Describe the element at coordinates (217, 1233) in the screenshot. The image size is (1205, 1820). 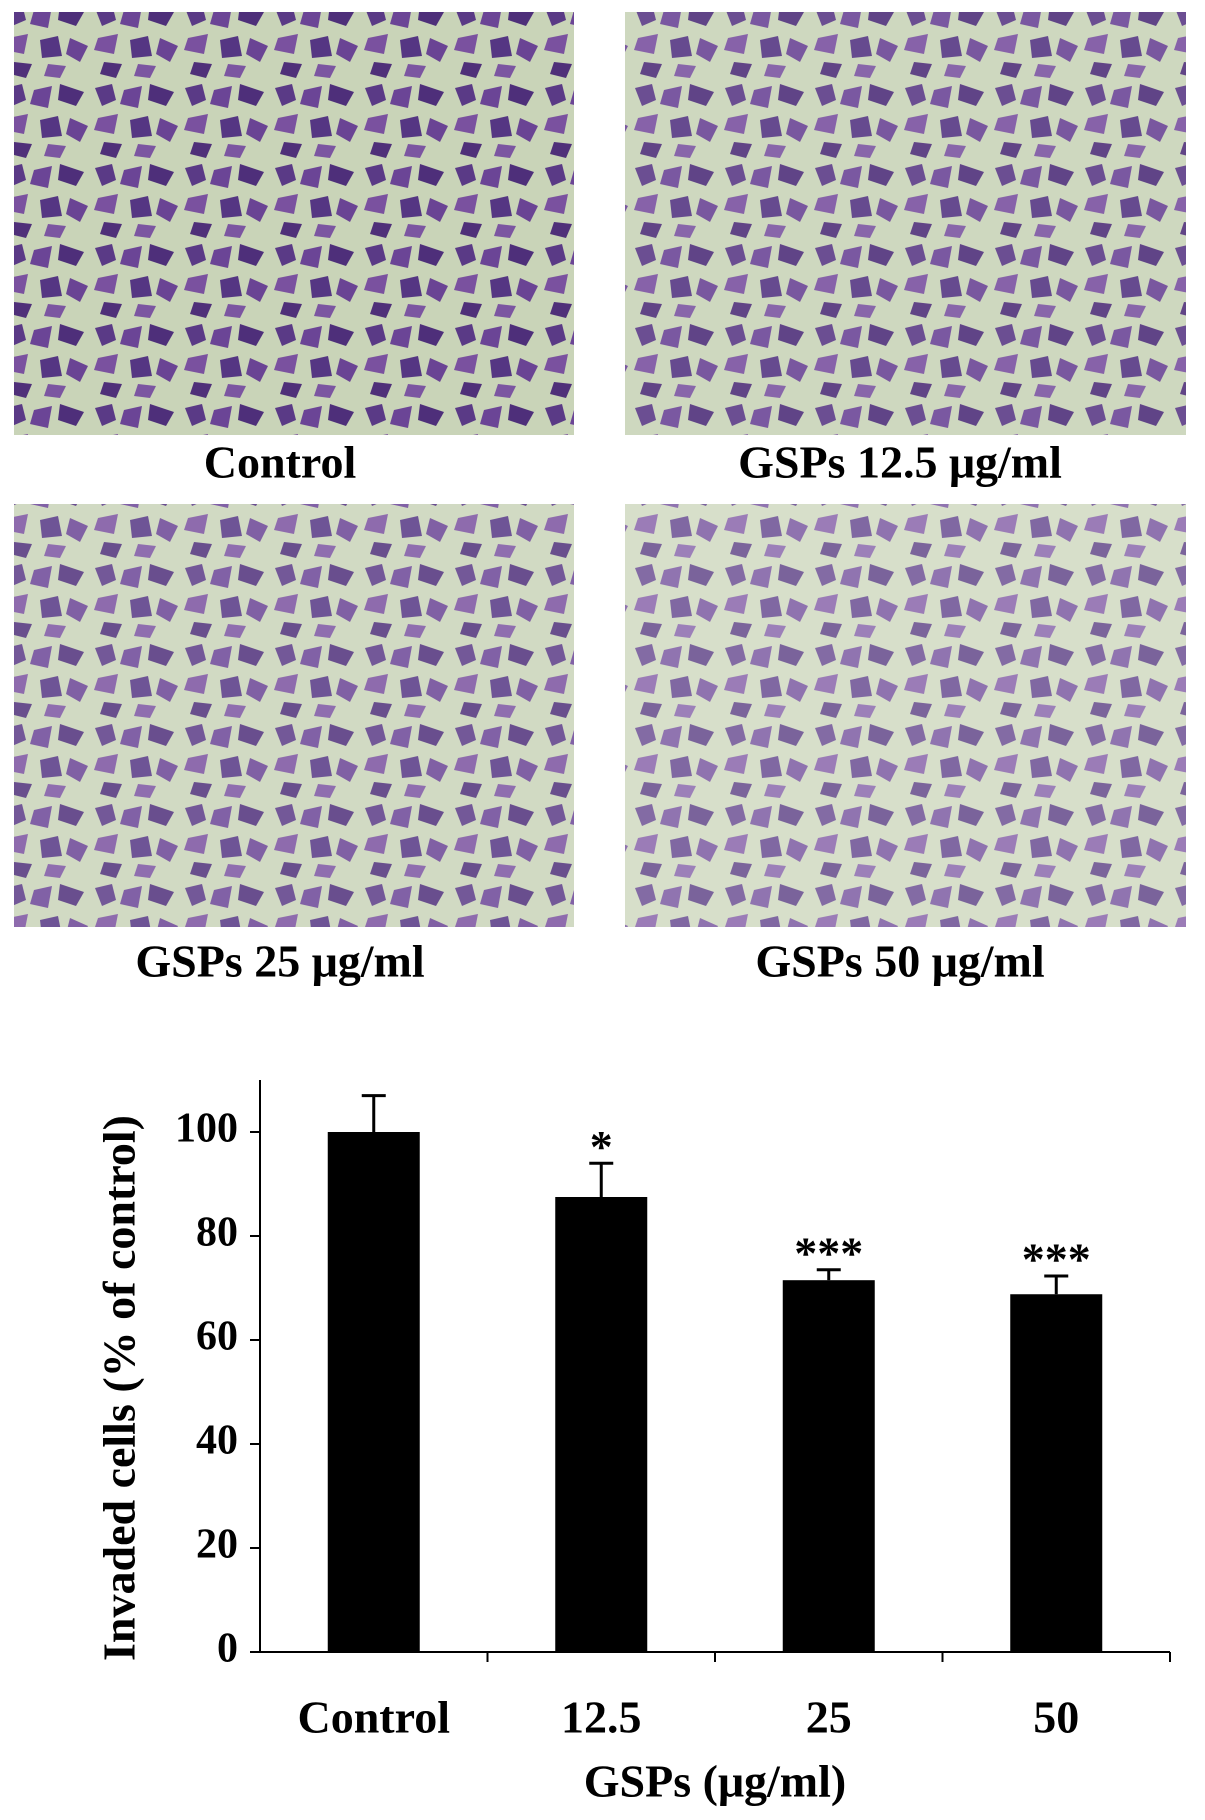
I see `y-tick-label: 80` at that location.